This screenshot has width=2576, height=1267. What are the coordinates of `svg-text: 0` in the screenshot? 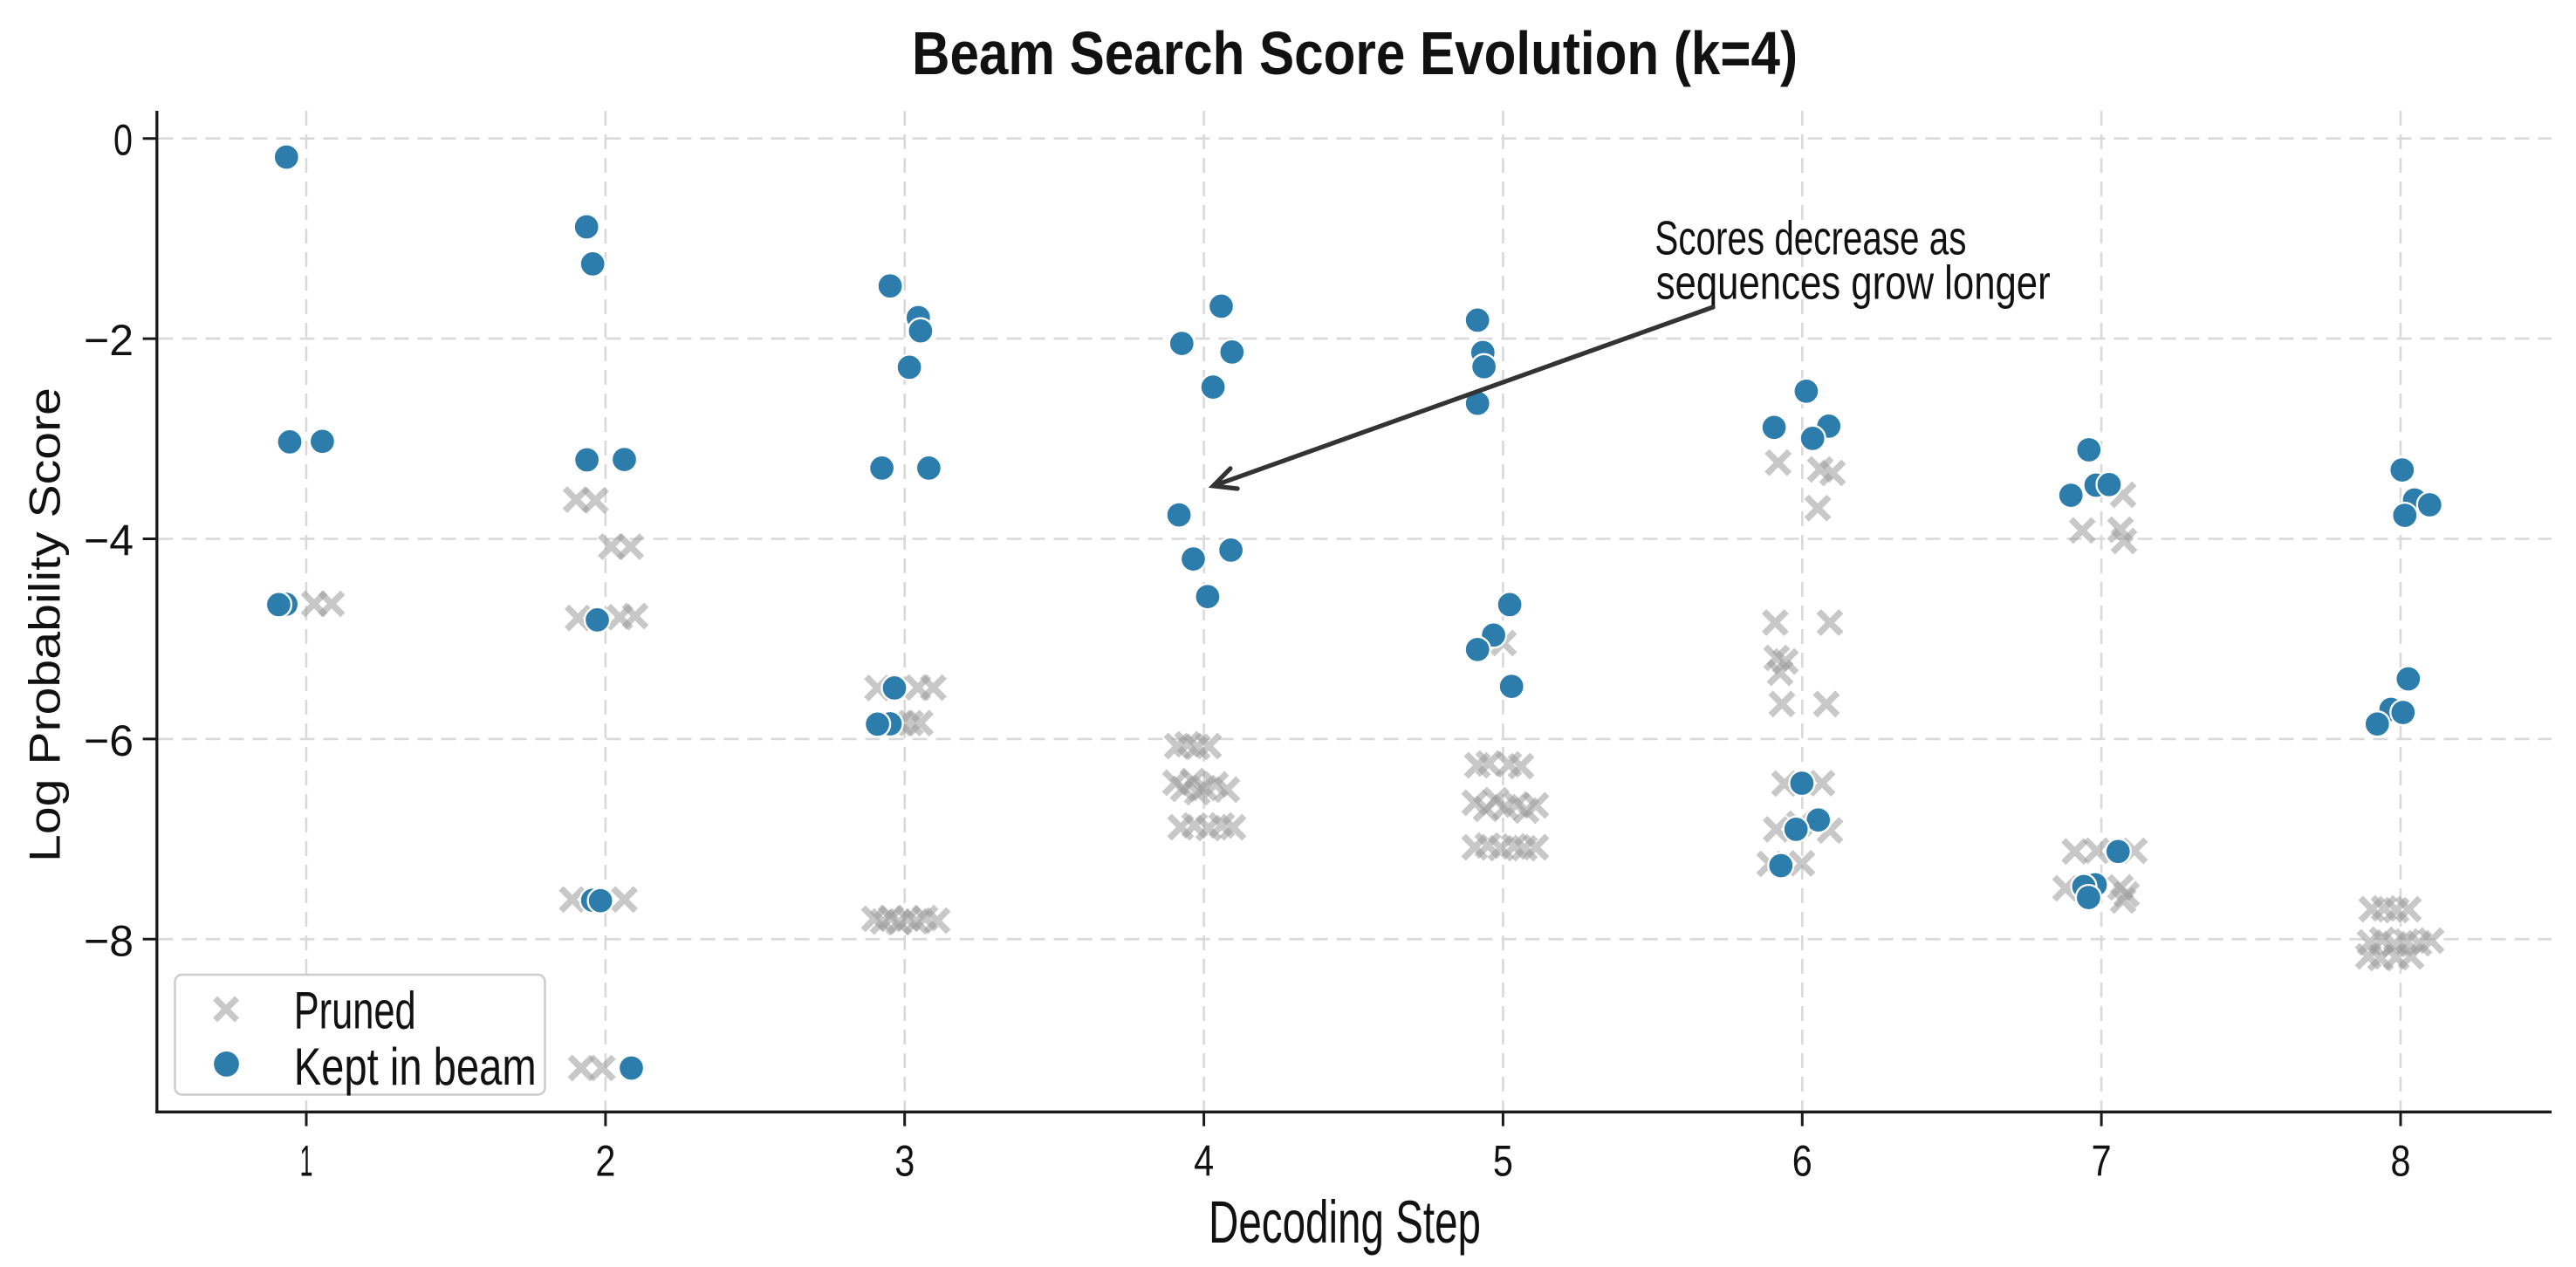 It's located at (123, 140).